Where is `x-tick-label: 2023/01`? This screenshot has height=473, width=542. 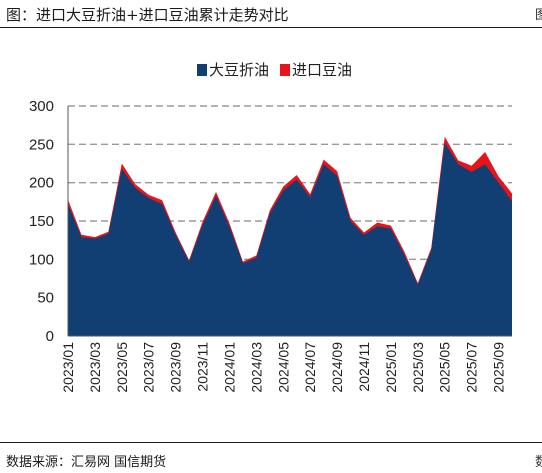
x-tick-label: 2023/01 is located at coordinates (68, 367).